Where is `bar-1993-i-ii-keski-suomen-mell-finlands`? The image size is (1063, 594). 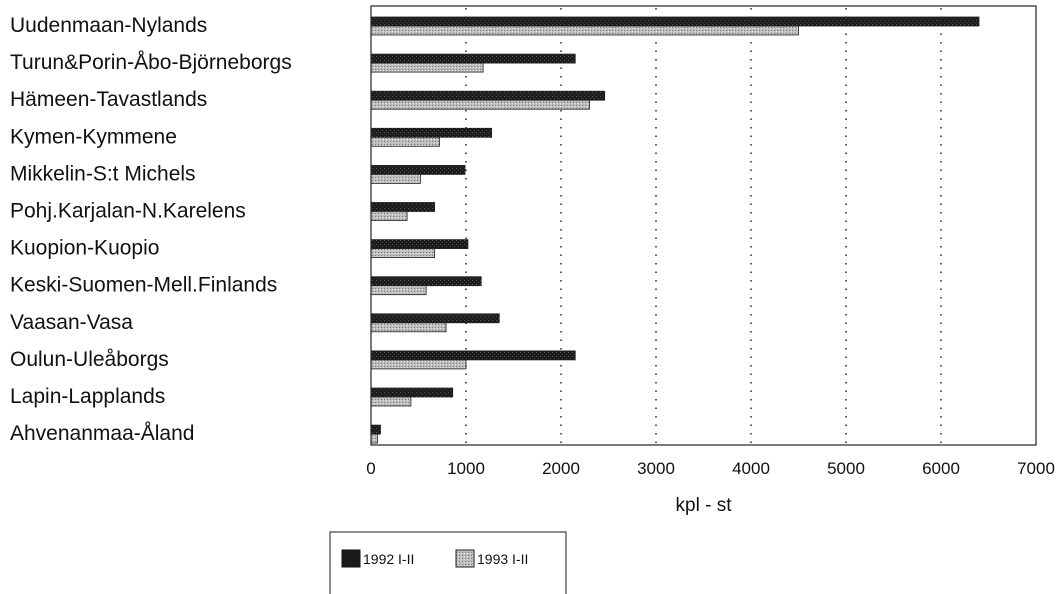 bar-1993-i-ii-keski-suomen-mell-finlands is located at coordinates (398, 290).